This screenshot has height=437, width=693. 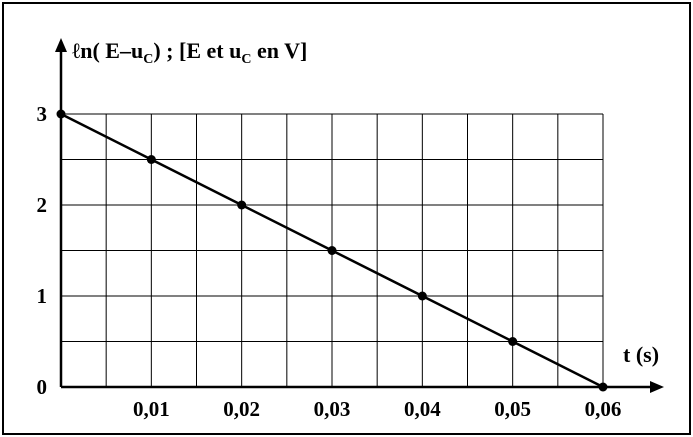 I want to click on x-tick-label: 0,02, so click(x=241, y=409).